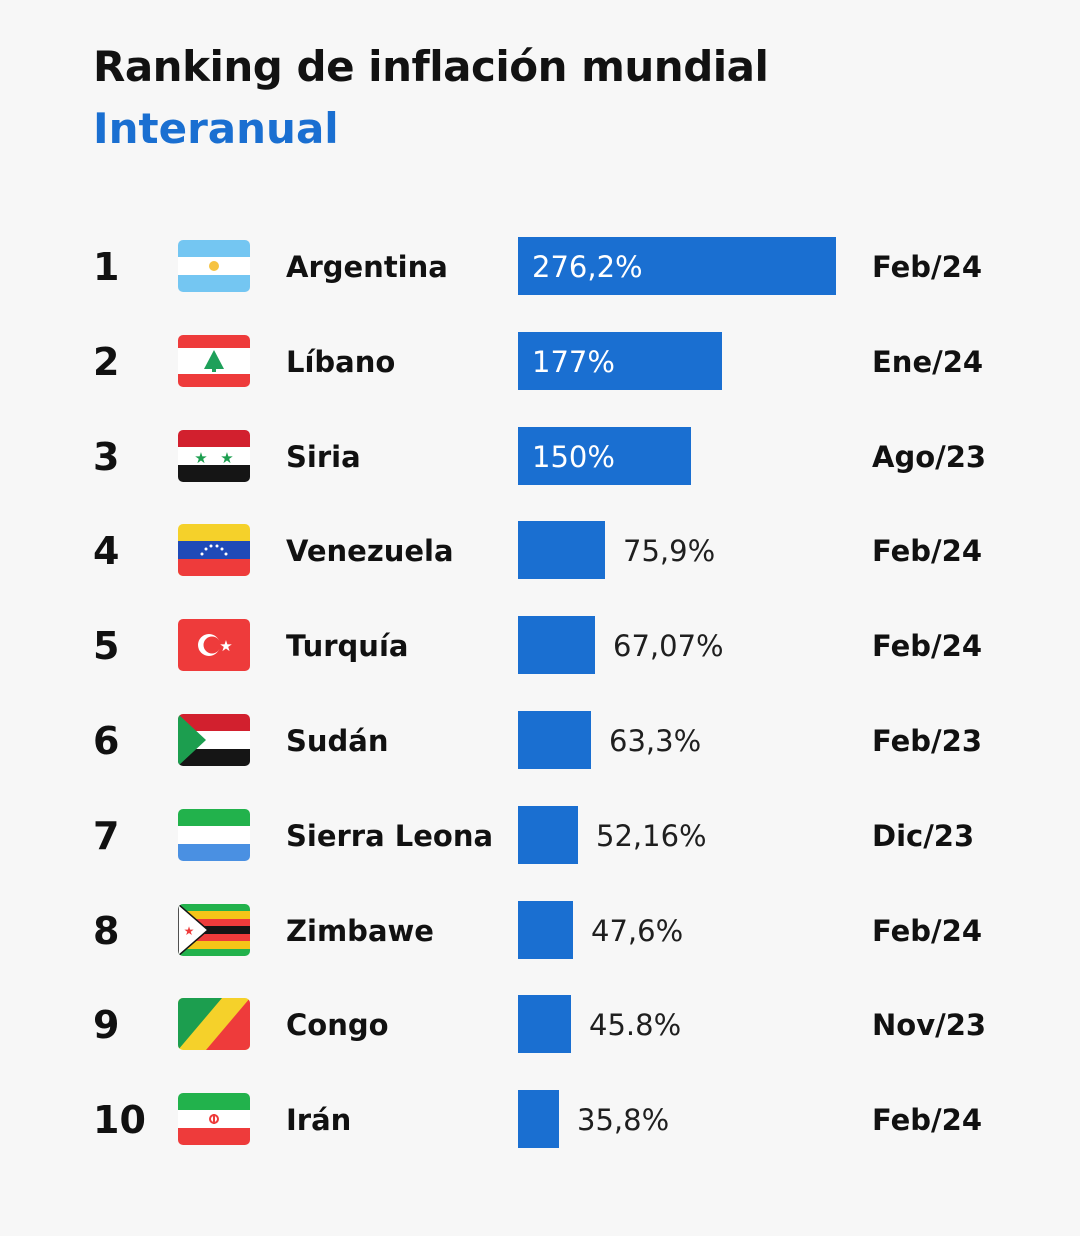 The width and height of the screenshot is (1080, 1236). Describe the element at coordinates (106, 267) in the screenshot. I see `rank-number: 1` at that location.